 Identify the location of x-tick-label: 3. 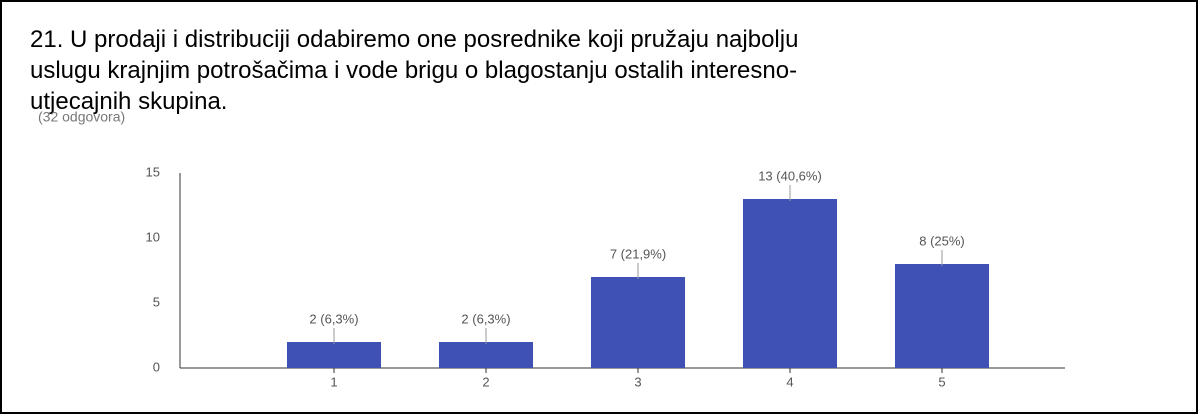
(637, 381).